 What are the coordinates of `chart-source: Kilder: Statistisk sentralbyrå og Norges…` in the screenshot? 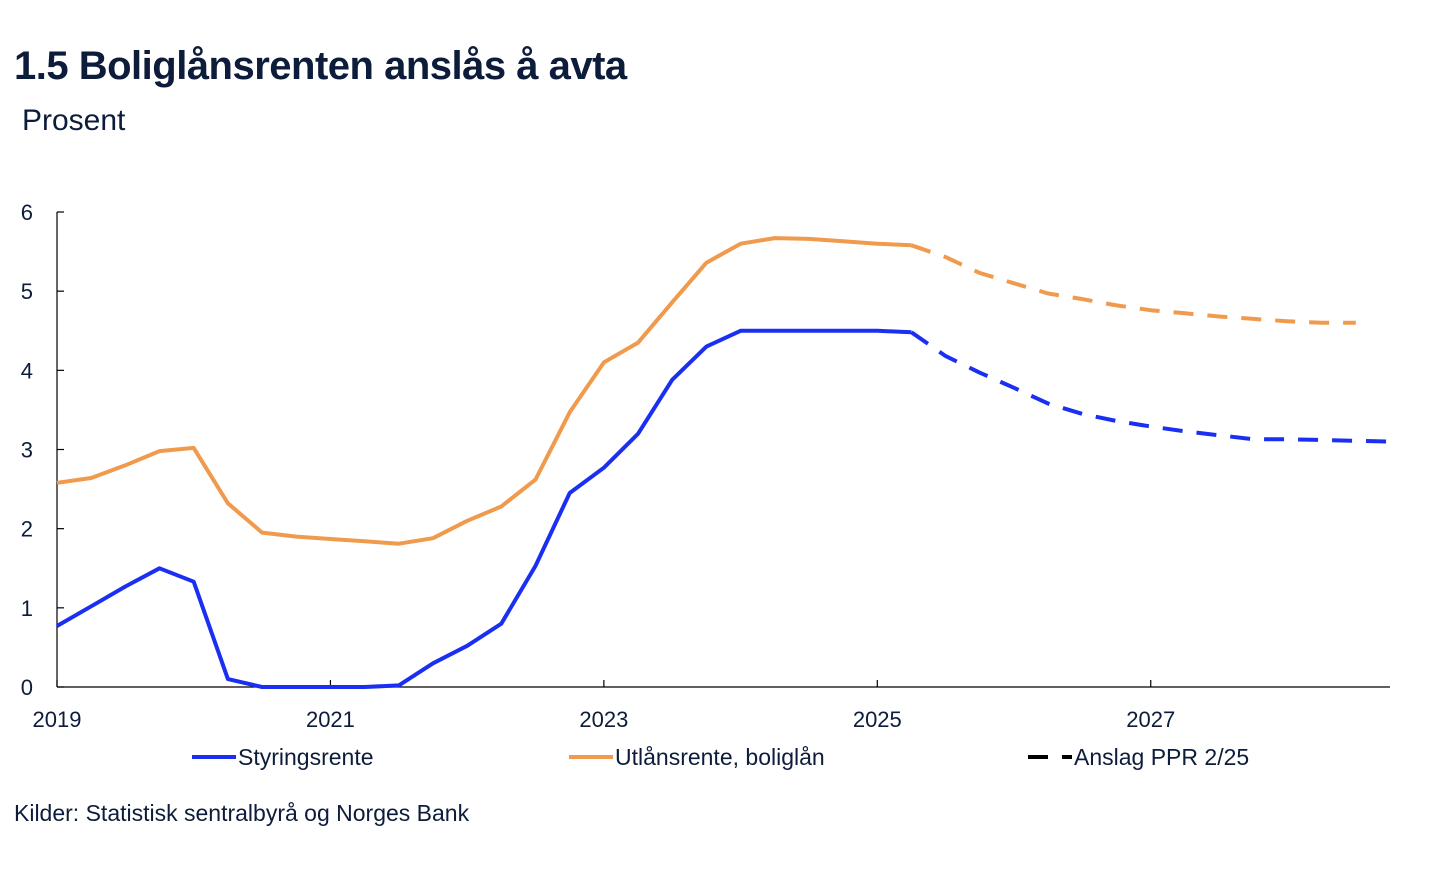 It's located at (242, 813).